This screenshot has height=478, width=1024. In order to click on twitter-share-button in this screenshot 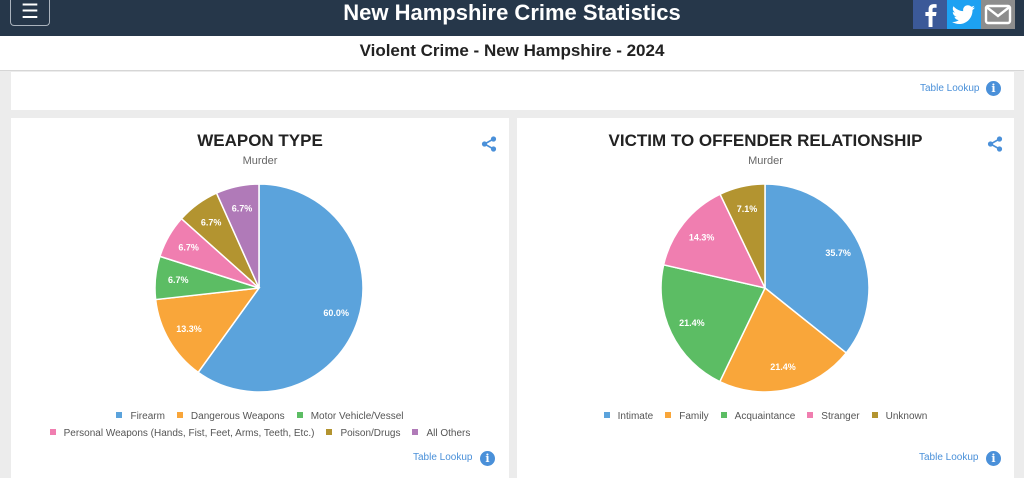, I will do `click(964, 14)`.